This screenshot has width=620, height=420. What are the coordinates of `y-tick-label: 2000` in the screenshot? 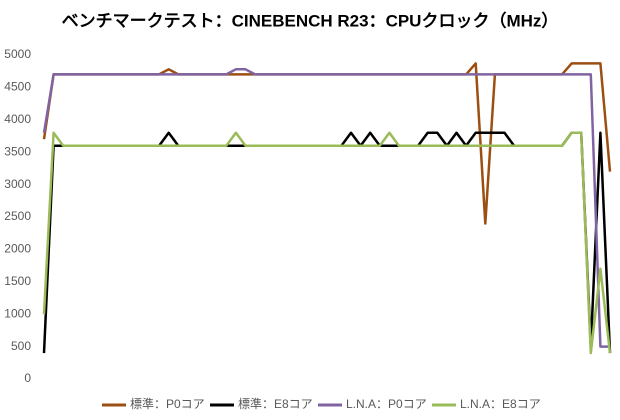 It's located at (17, 249).